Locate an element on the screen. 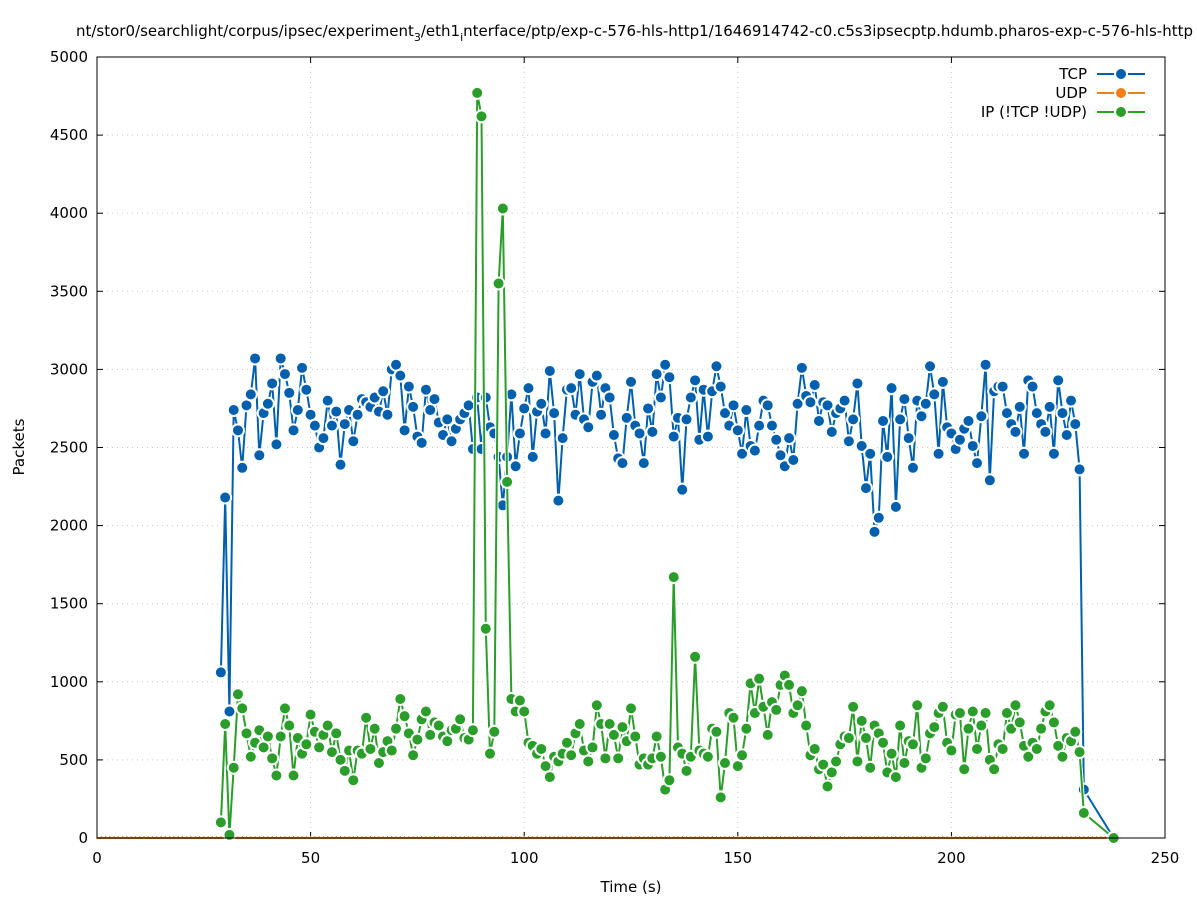  y-tick-label: 5000 is located at coordinates (69, 57).